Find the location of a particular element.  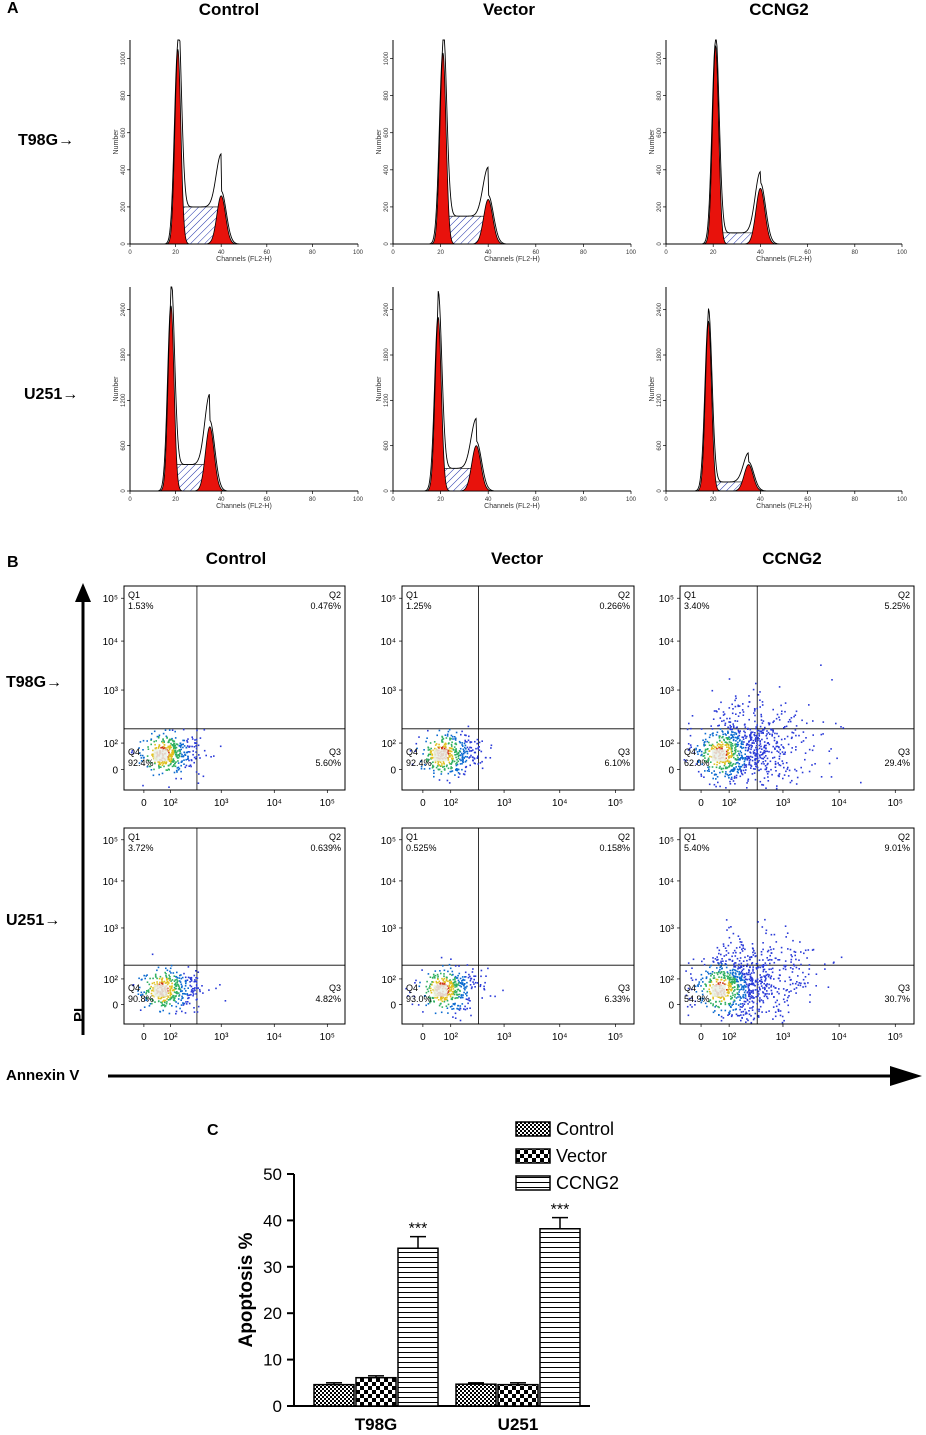

histogram-x-tick-label: 100 is located at coordinates (358, 253).